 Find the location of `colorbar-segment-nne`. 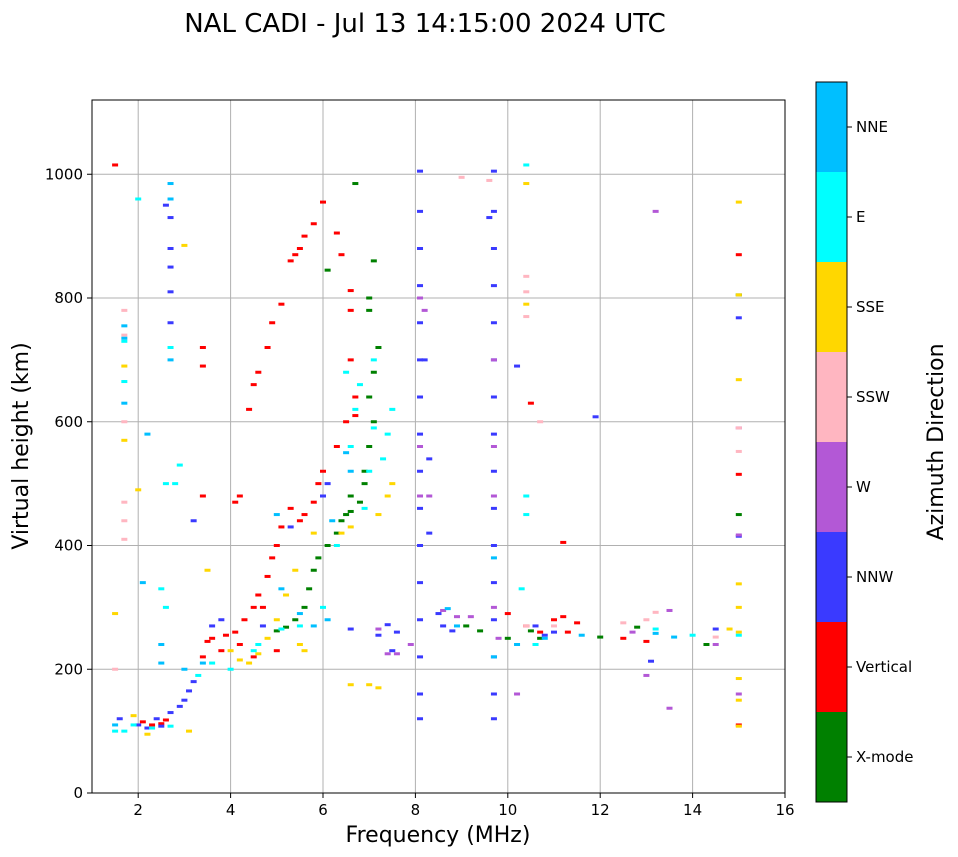

colorbar-segment-nne is located at coordinates (831, 127).